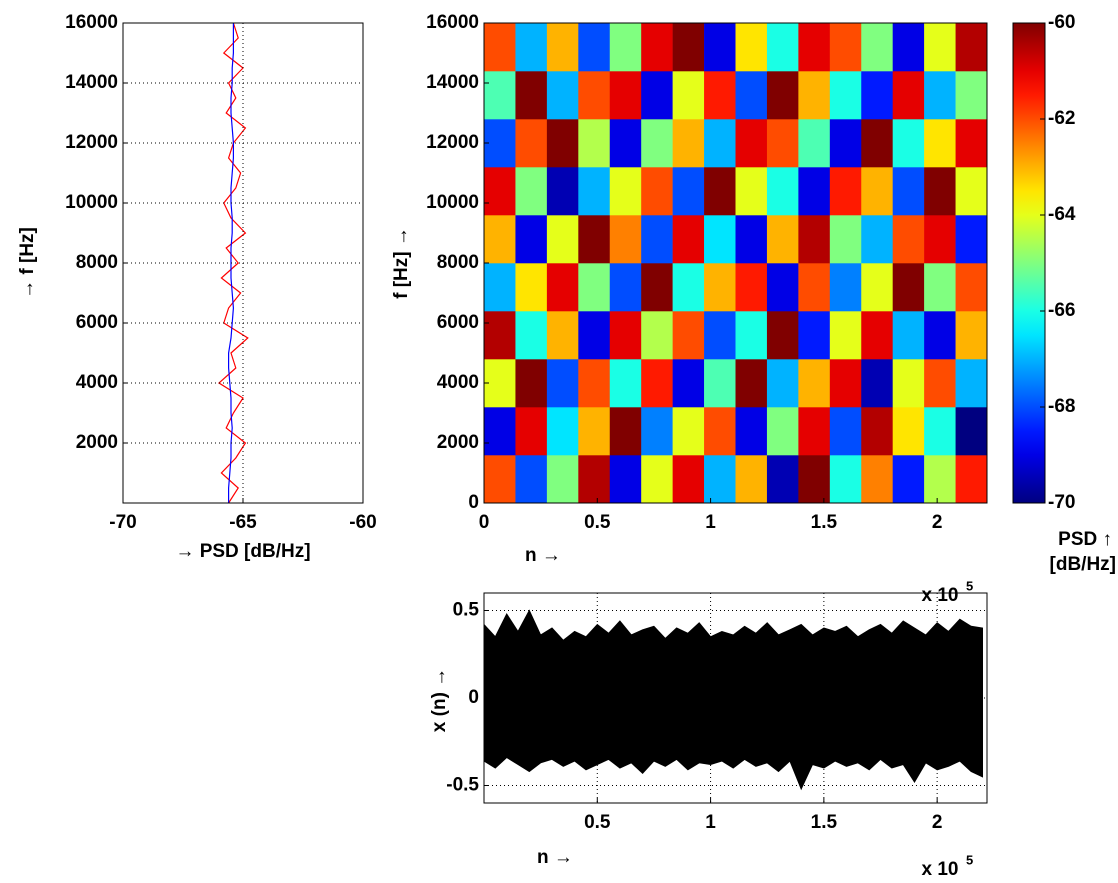  Describe the element at coordinates (91, 22) in the screenshot. I see `y-tick-label: 16000` at that location.